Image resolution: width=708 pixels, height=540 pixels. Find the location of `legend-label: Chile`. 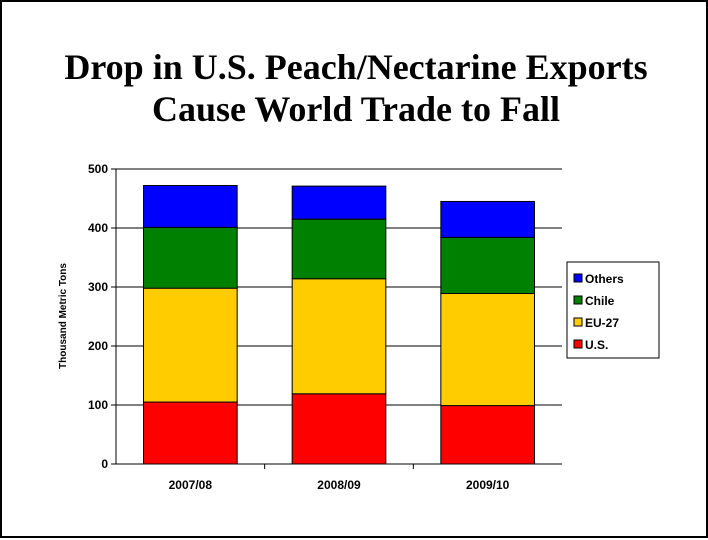

legend-label: Chile is located at coordinates (600, 301).